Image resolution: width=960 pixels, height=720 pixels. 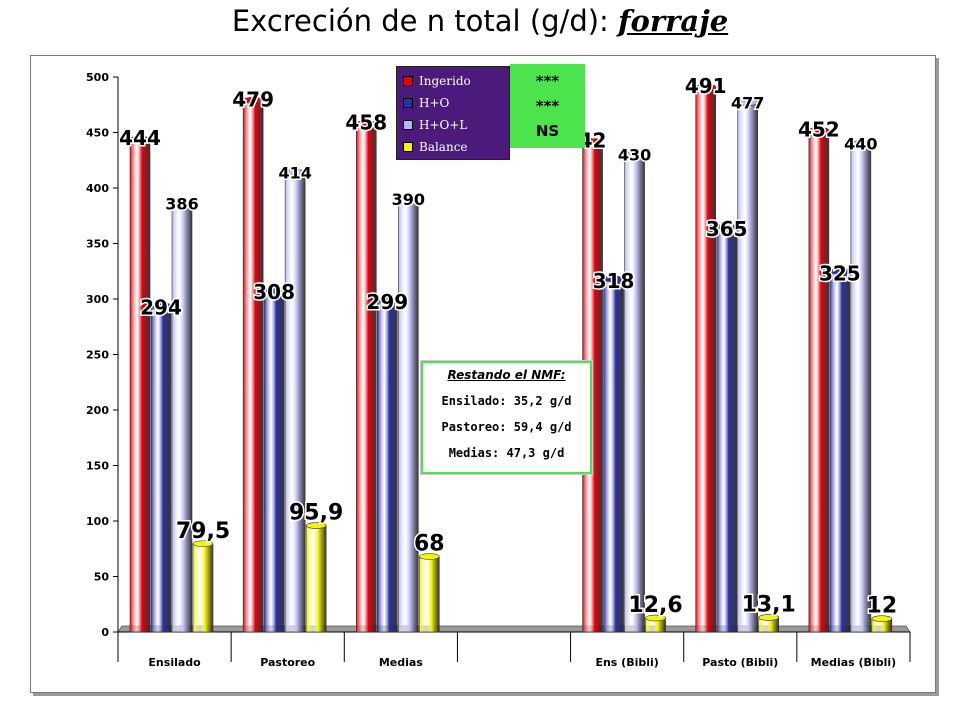 What do you see at coordinates (882, 606) in the screenshot?
I see `data-label: 12` at bounding box center [882, 606].